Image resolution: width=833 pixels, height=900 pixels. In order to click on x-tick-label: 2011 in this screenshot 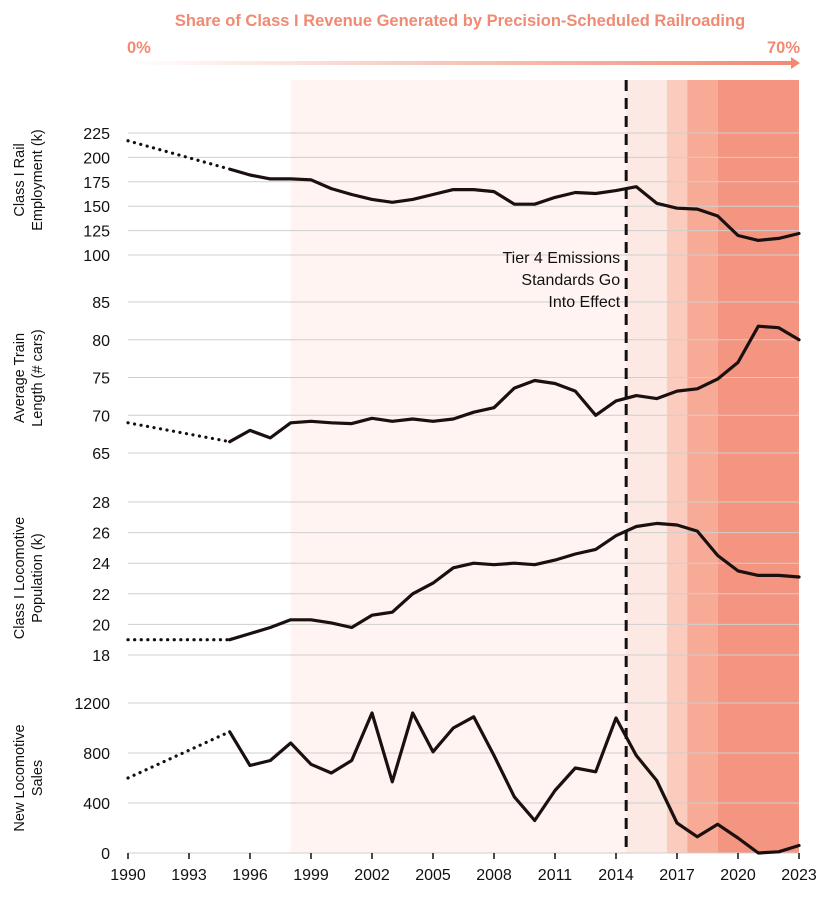, I will do `click(555, 875)`.